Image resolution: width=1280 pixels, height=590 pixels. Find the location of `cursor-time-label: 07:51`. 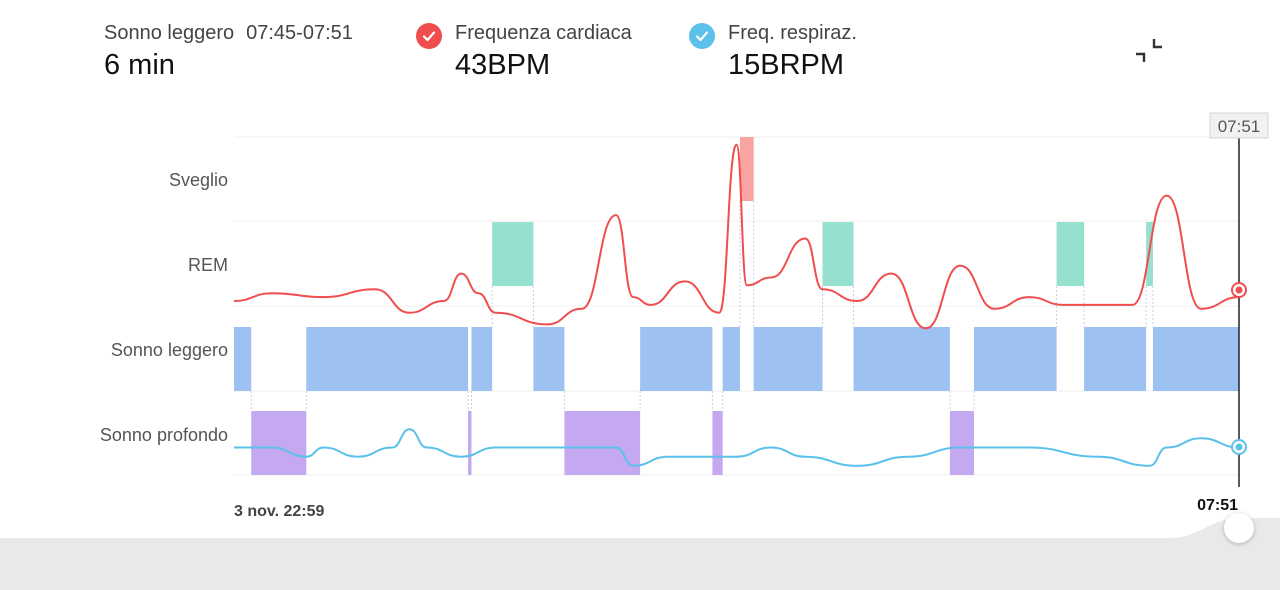

cursor-time-label: 07:51 is located at coordinates (1239, 126).